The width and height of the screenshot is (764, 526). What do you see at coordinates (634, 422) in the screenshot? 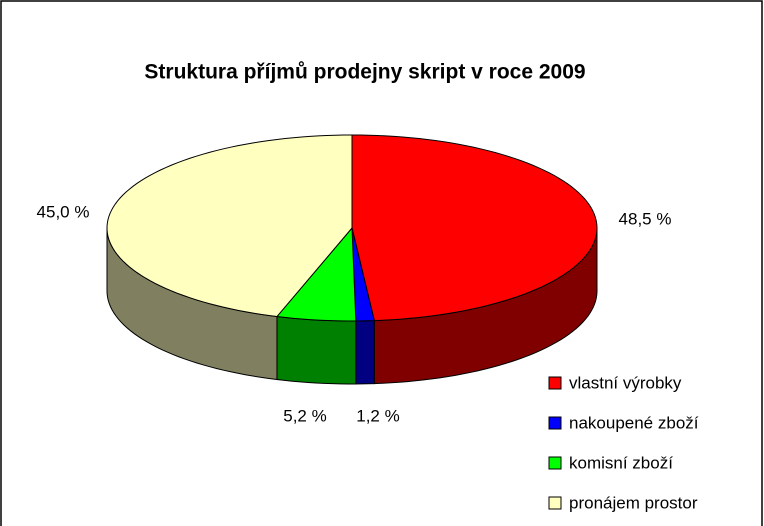
I see `legend-label: nakoupené zboží` at bounding box center [634, 422].